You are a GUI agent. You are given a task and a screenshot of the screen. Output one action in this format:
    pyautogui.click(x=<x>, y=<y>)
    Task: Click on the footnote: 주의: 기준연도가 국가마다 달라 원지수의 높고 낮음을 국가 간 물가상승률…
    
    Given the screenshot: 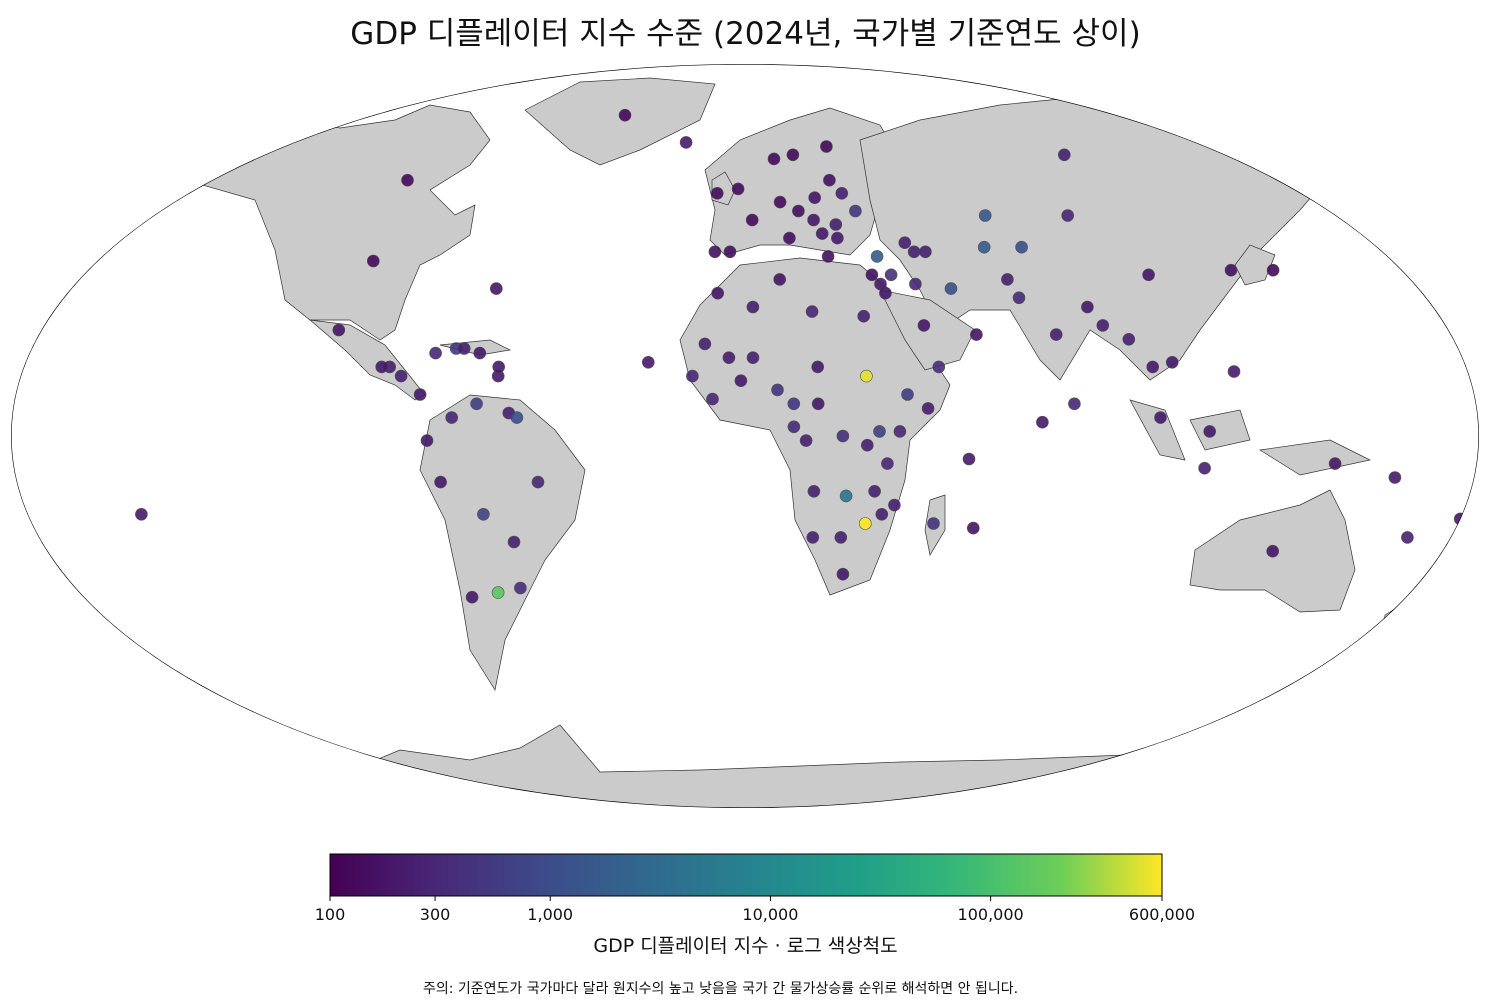 What is the action you would take?
    pyautogui.click(x=720, y=989)
    